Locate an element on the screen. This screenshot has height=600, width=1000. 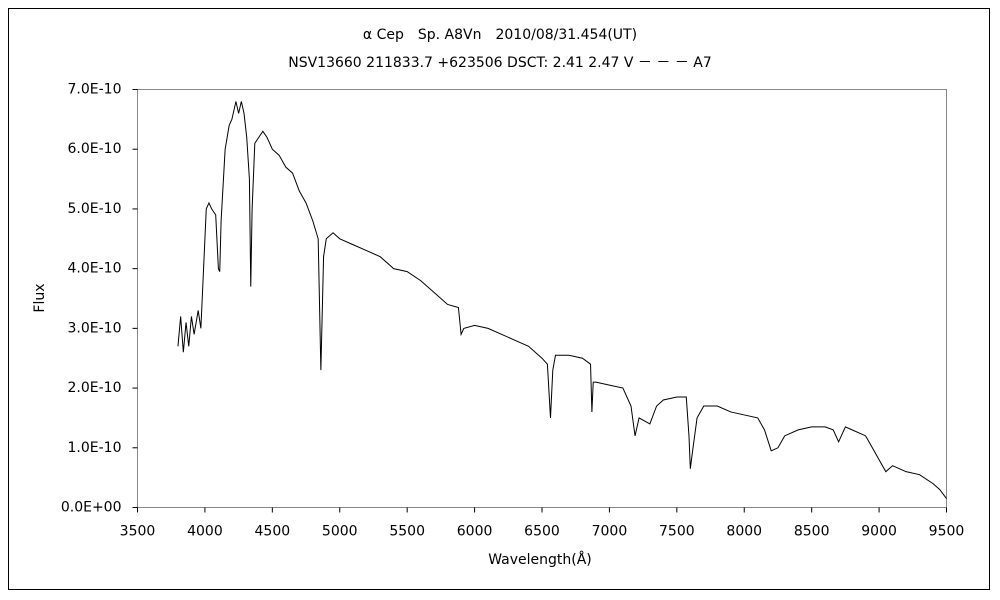
y-tick-label: 7.0E-10 is located at coordinates (95, 90).